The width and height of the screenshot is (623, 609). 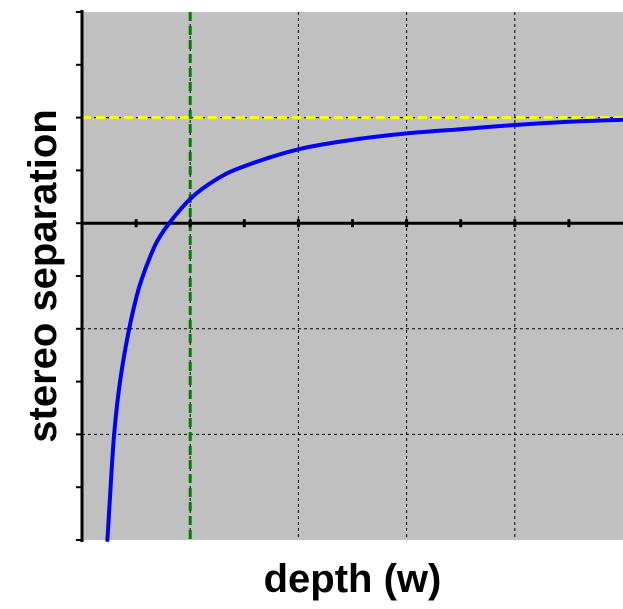 I want to click on y-axis-title: stereo separation, so click(x=43, y=275).